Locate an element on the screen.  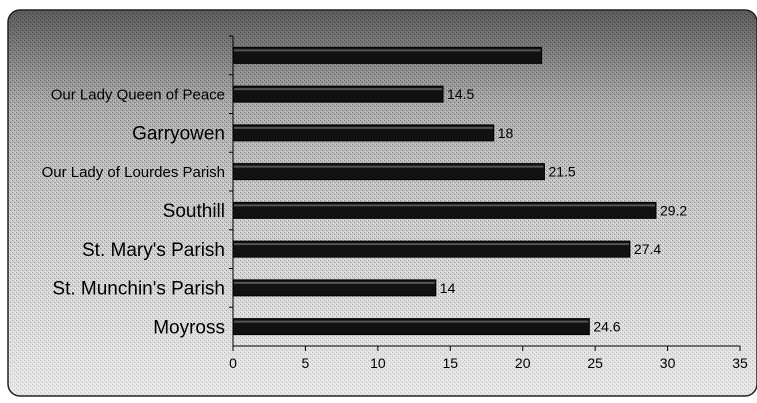
data-label: 29.2 is located at coordinates (673, 210).